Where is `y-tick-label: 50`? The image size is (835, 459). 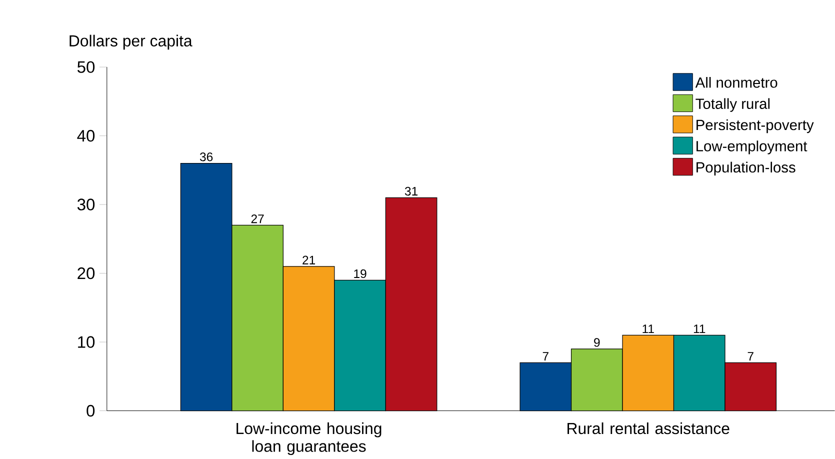 y-tick-label: 50 is located at coordinates (86, 67).